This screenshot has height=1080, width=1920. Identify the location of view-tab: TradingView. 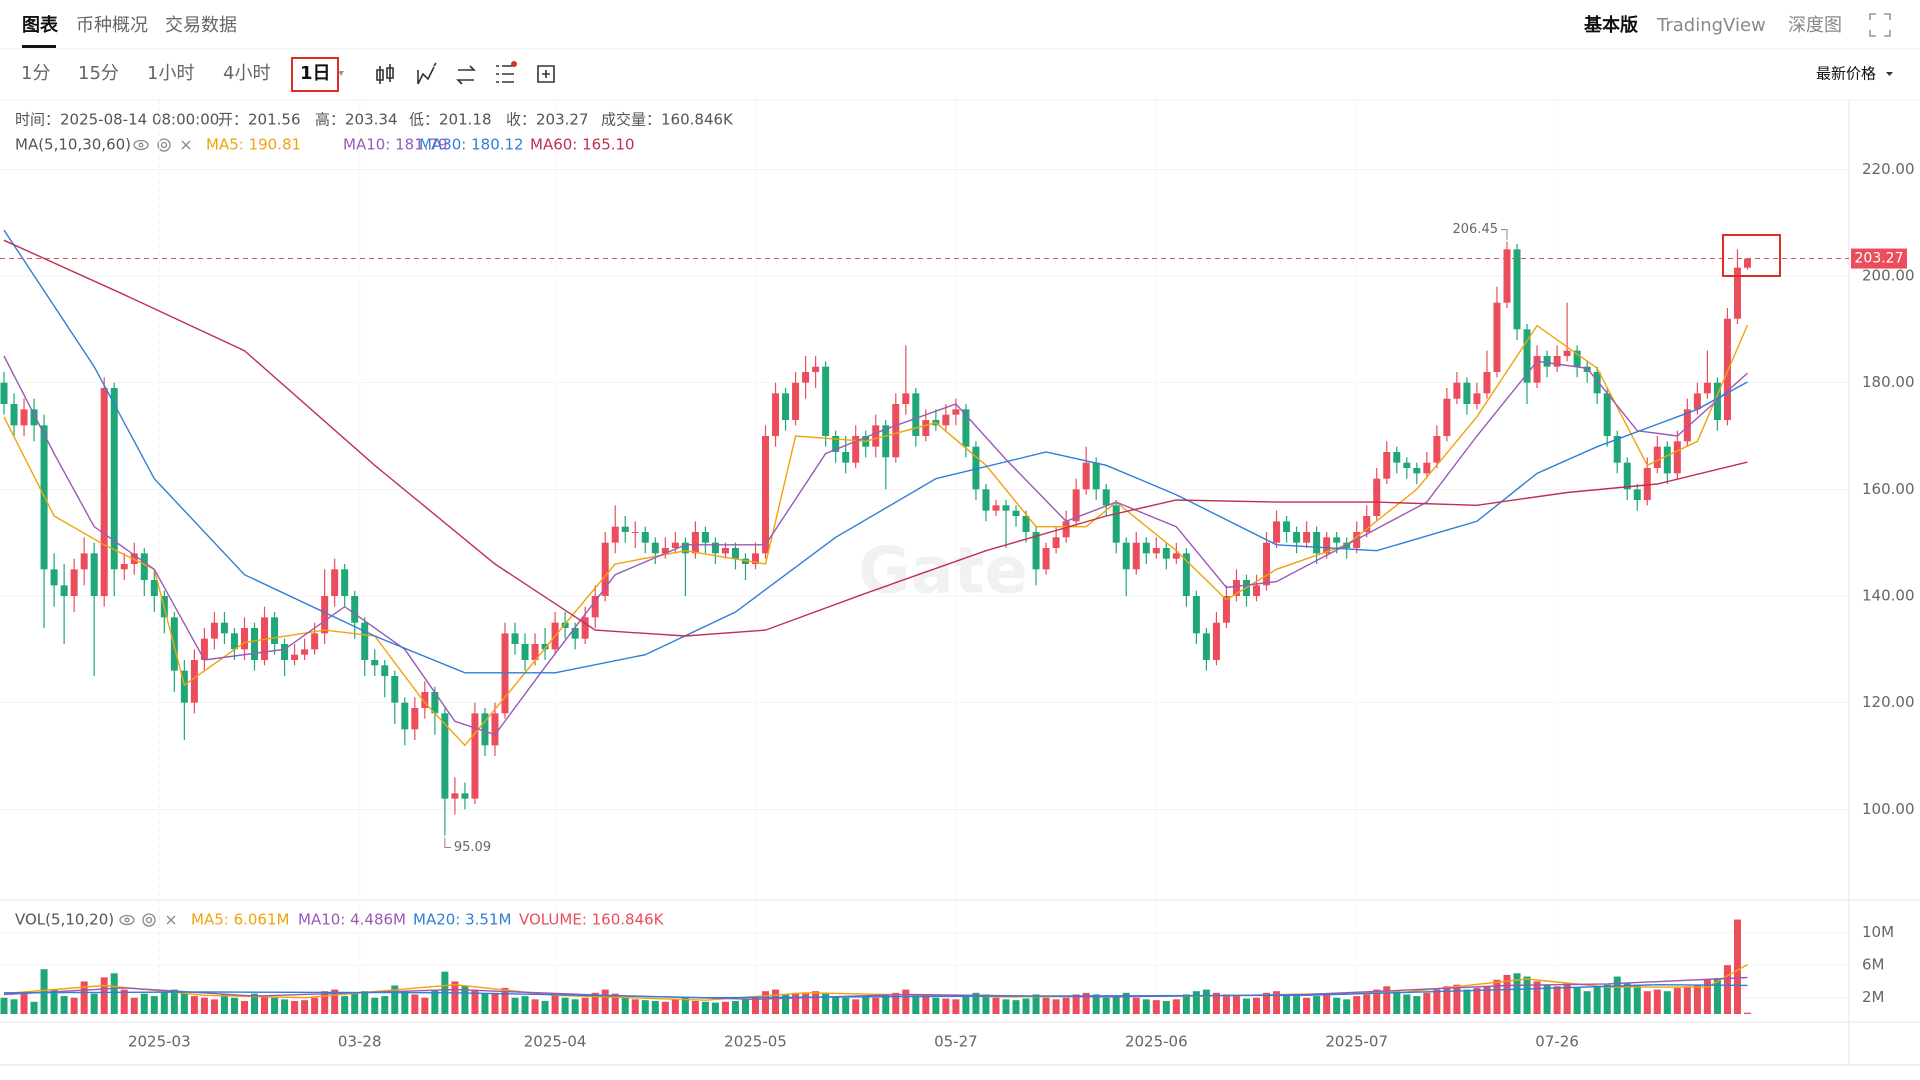
(1711, 25).